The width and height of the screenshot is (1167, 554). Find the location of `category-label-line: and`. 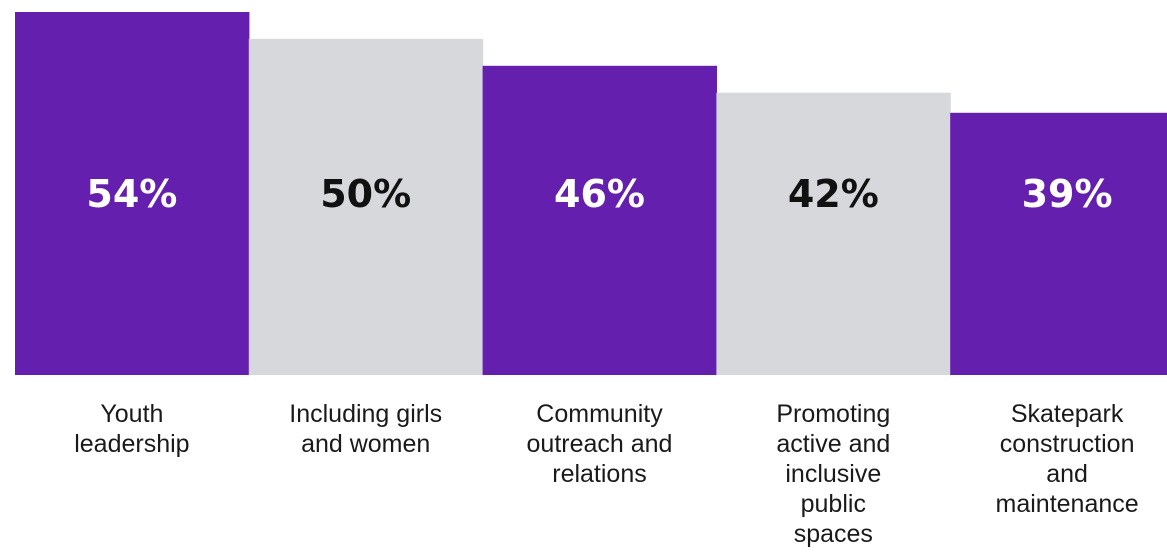

category-label-line: and is located at coordinates (1067, 474).